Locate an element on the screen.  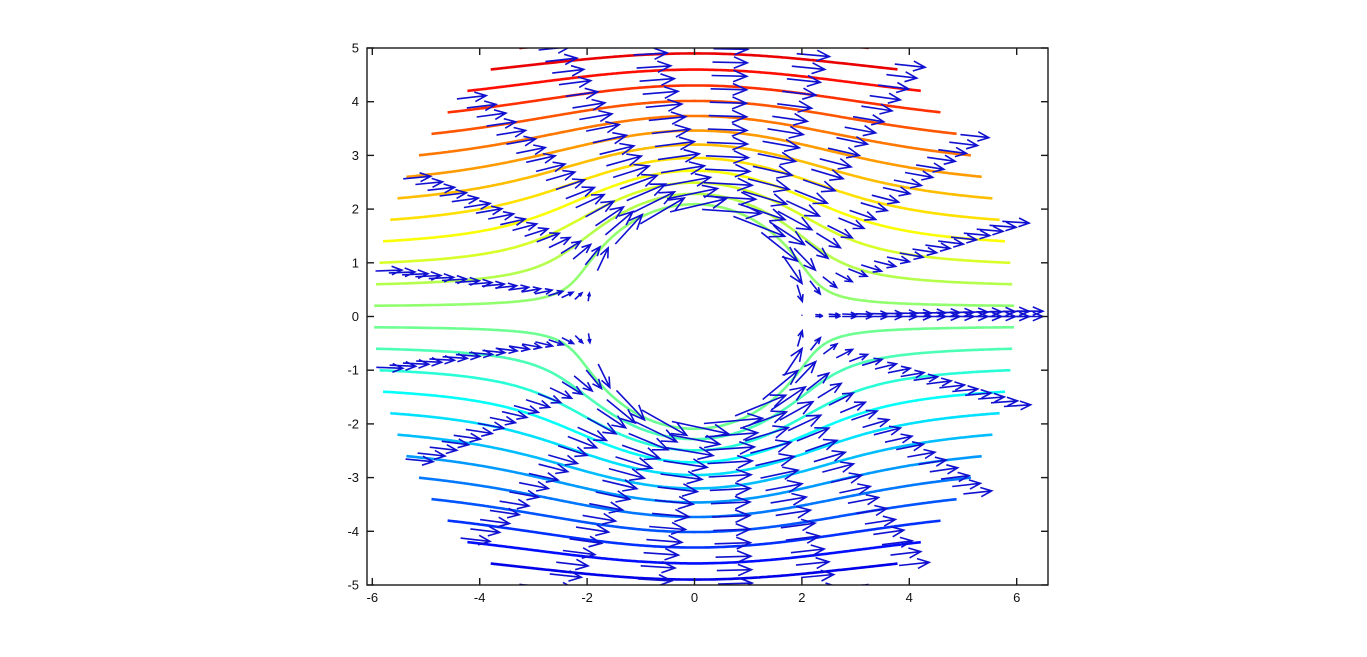
x-tick-label: -4 is located at coordinates (480, 597).